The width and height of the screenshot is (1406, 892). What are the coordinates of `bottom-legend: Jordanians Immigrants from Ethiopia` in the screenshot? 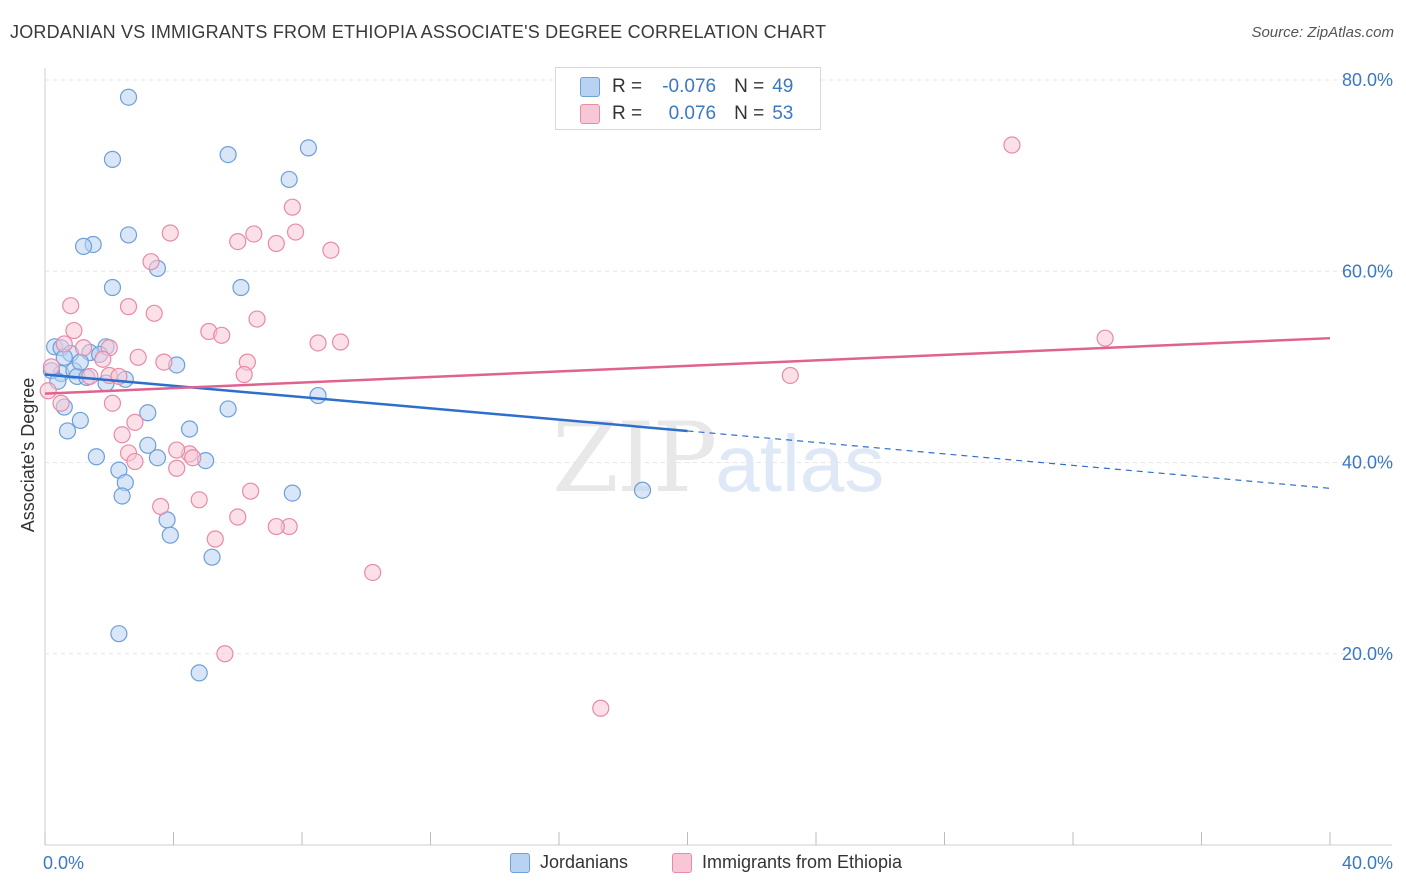 It's located at (703, 865).